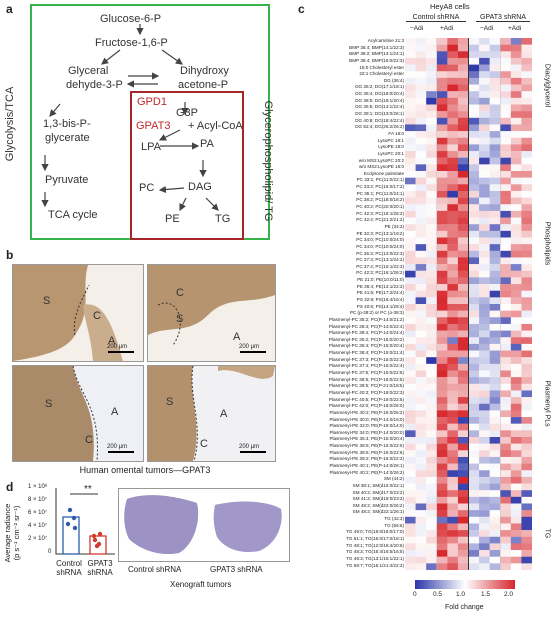  What do you see at coordinates (378, 492) in the screenshot?
I see `row-label: SM 40:2; SM(d17:0/23:2)` at bounding box center [378, 492].